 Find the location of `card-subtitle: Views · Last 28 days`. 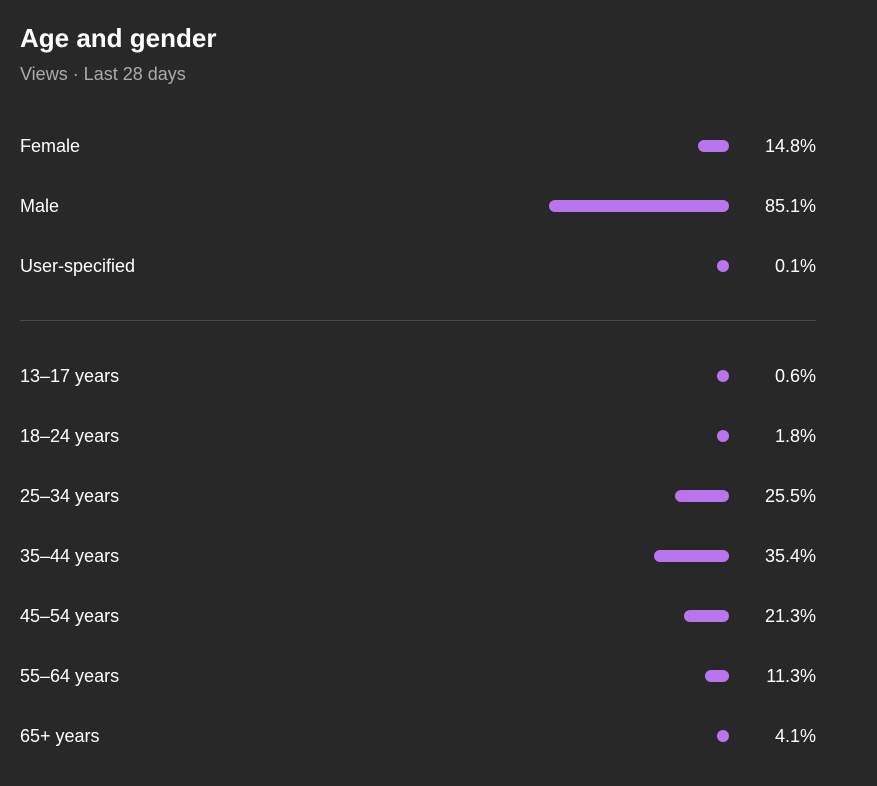

card-subtitle: Views · Last 28 days is located at coordinates (103, 74).